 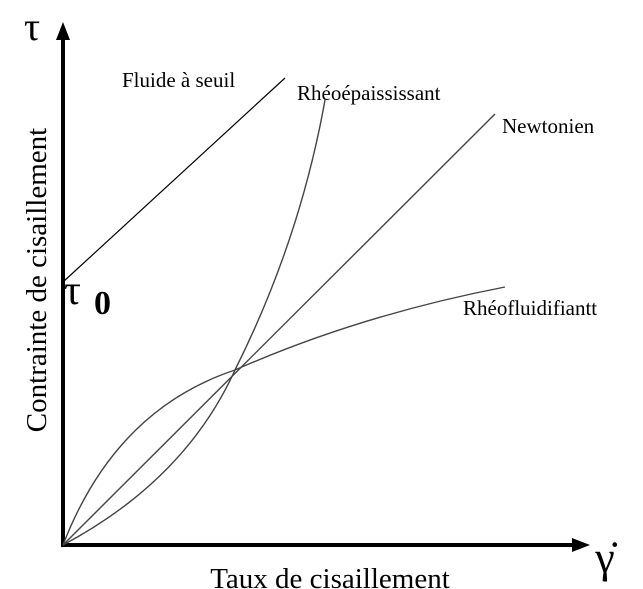 I want to click on curve-label: Rhéoépaississant, so click(x=369, y=93).